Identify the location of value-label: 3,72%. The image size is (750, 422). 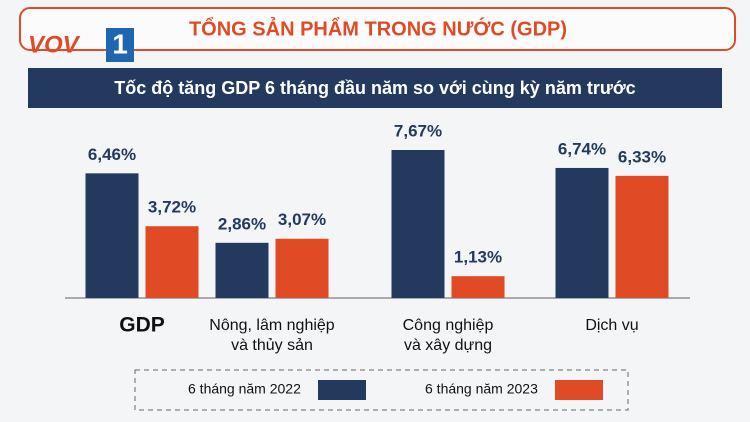
(172, 207).